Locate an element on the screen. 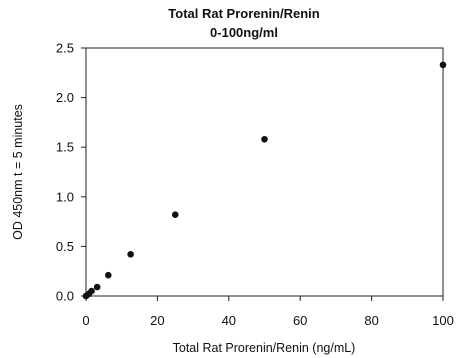 This screenshot has height=358, width=459. y-tick-label: 0.5 is located at coordinates (65, 246).